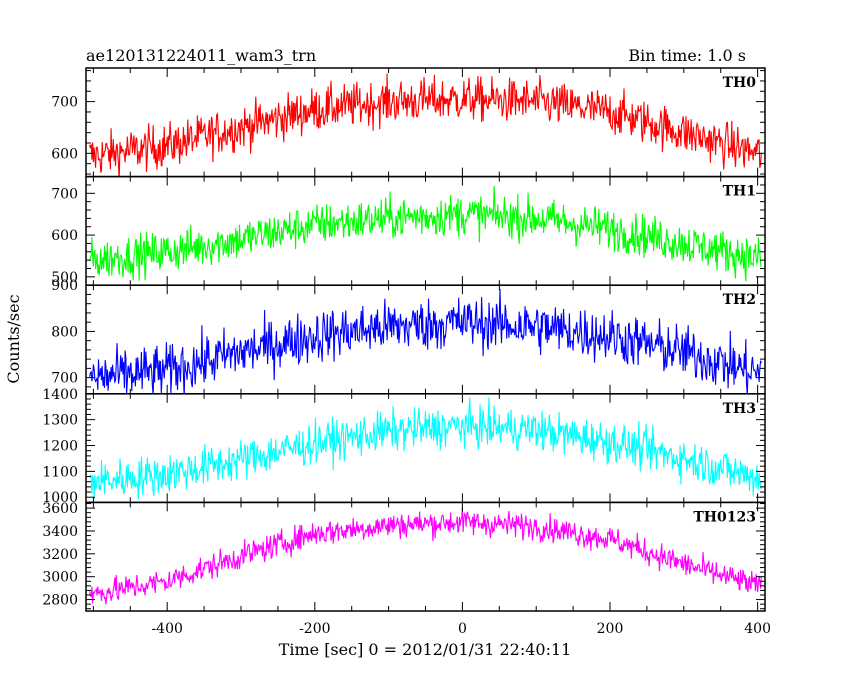  Describe the element at coordinates (60, 555) in the screenshot. I see `y-tick-label: 3200` at that location.